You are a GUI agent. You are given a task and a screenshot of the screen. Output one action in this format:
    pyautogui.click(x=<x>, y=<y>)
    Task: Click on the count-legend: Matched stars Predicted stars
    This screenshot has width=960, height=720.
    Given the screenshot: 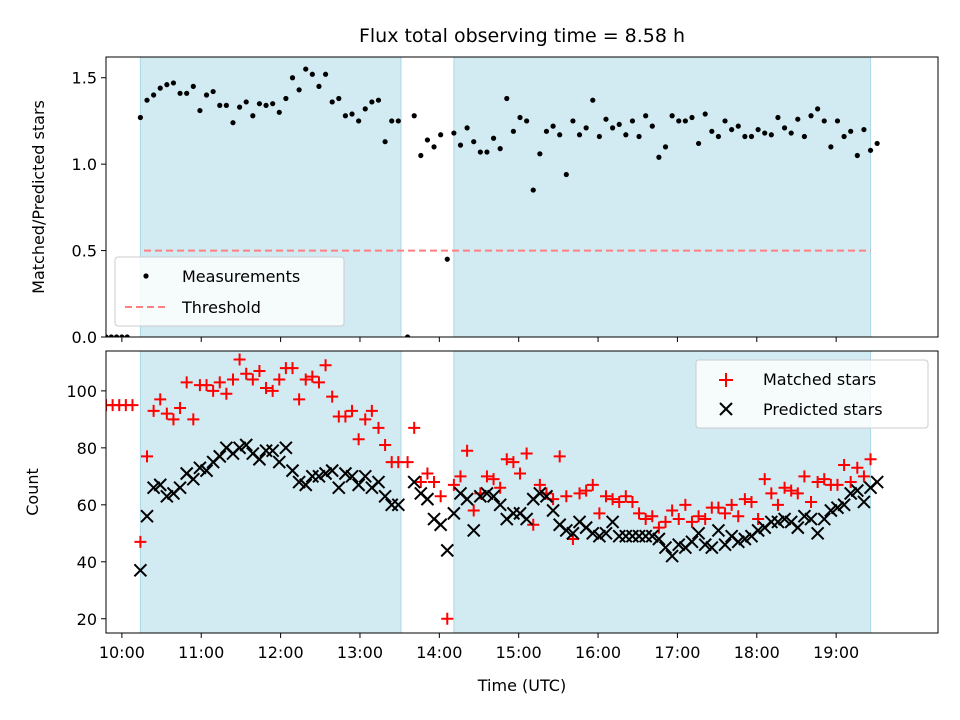 What is the action you would take?
    pyautogui.click(x=812, y=394)
    